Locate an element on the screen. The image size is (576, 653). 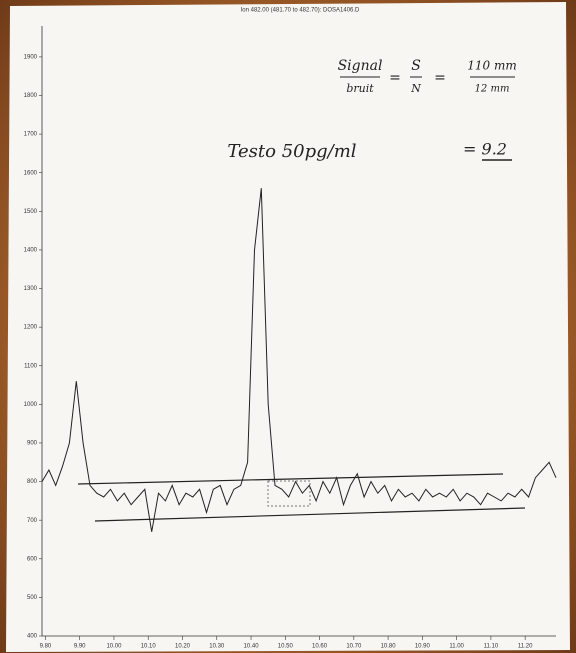
y-tick-label: 600 is located at coordinates (32, 559).